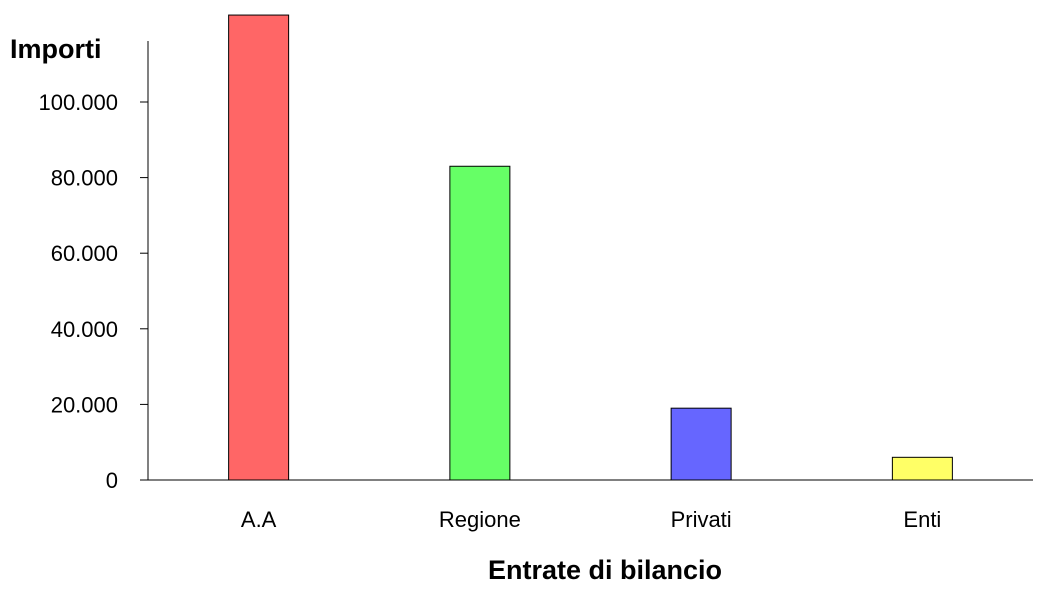 The image size is (1044, 592). Describe the element at coordinates (112, 480) in the screenshot. I see `y-tick-label: 0` at that location.